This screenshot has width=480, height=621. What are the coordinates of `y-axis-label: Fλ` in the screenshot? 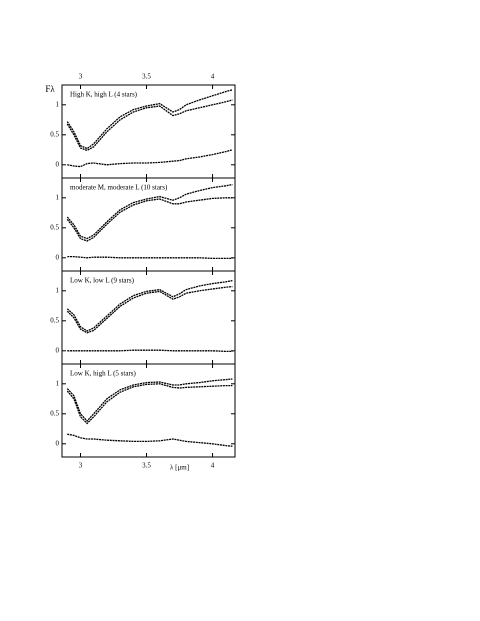 It's located at (50, 89).